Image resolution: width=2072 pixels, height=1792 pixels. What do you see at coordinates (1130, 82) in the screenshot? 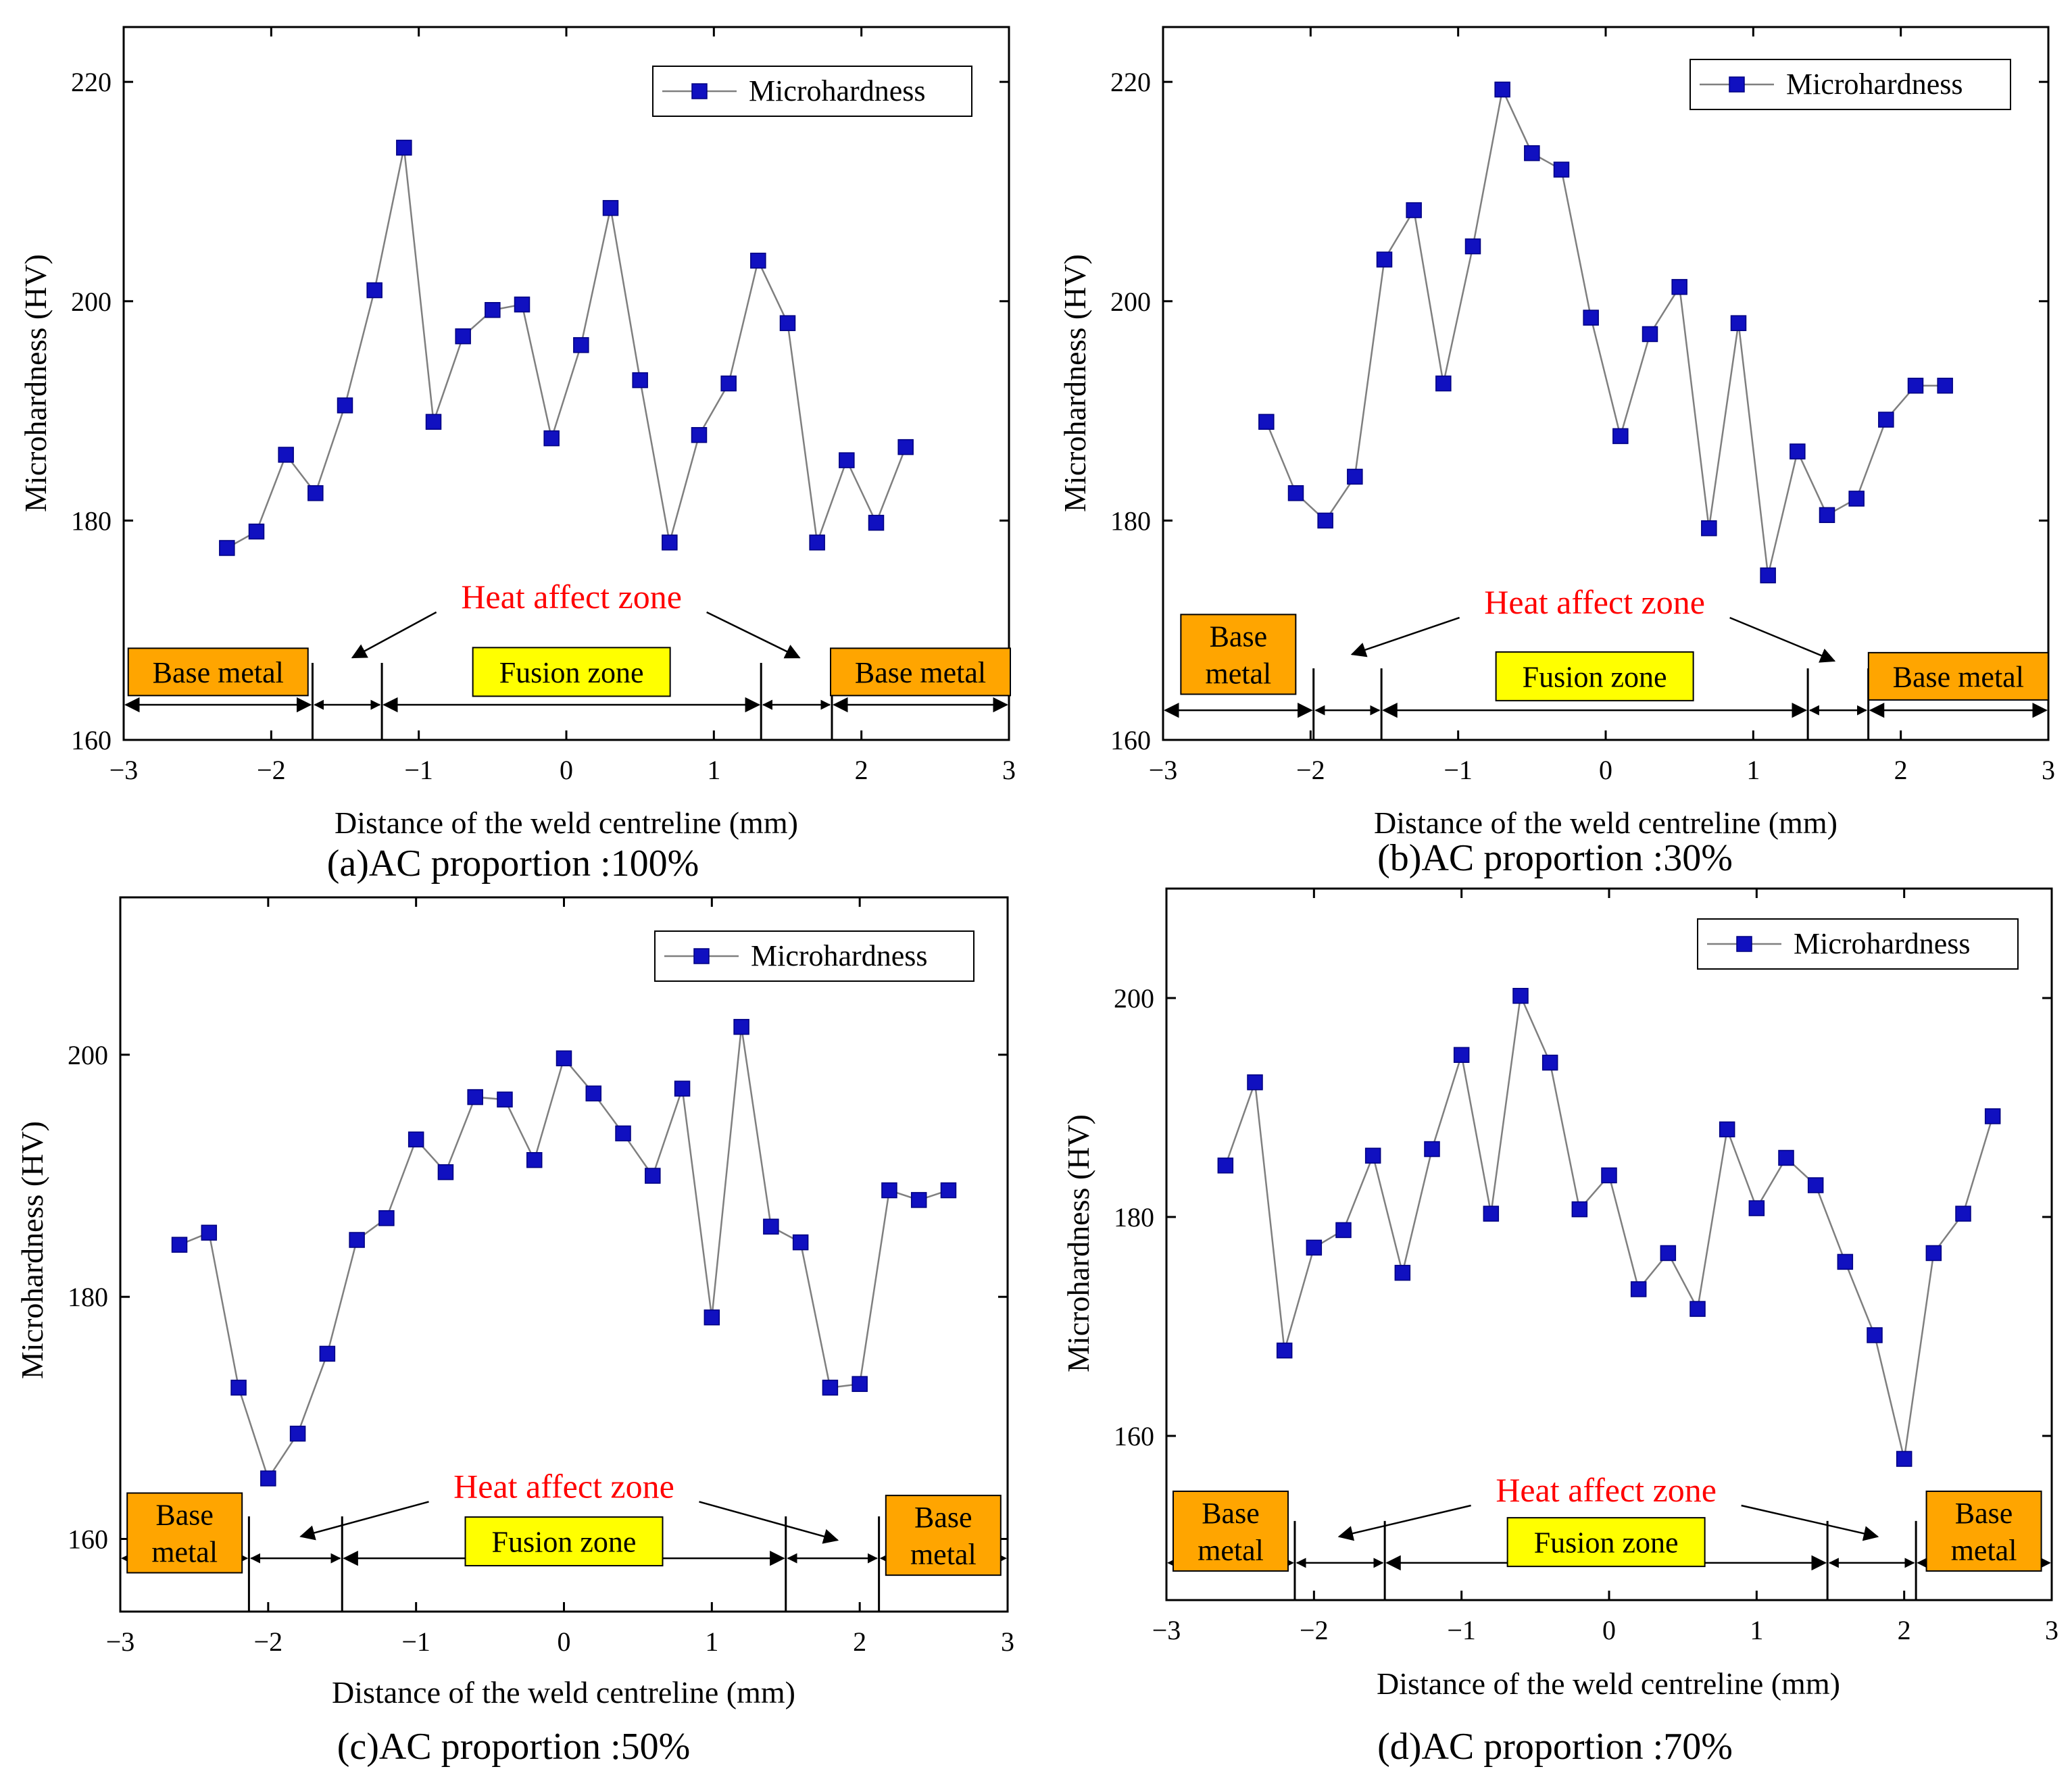
I see `y-tick-label: 220` at bounding box center [1130, 82].